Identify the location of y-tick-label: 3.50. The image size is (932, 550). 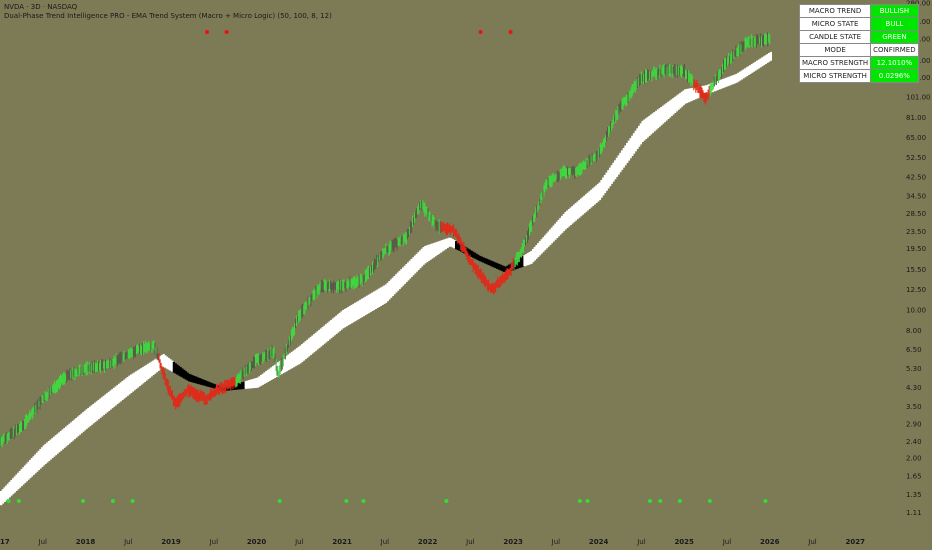
(914, 407).